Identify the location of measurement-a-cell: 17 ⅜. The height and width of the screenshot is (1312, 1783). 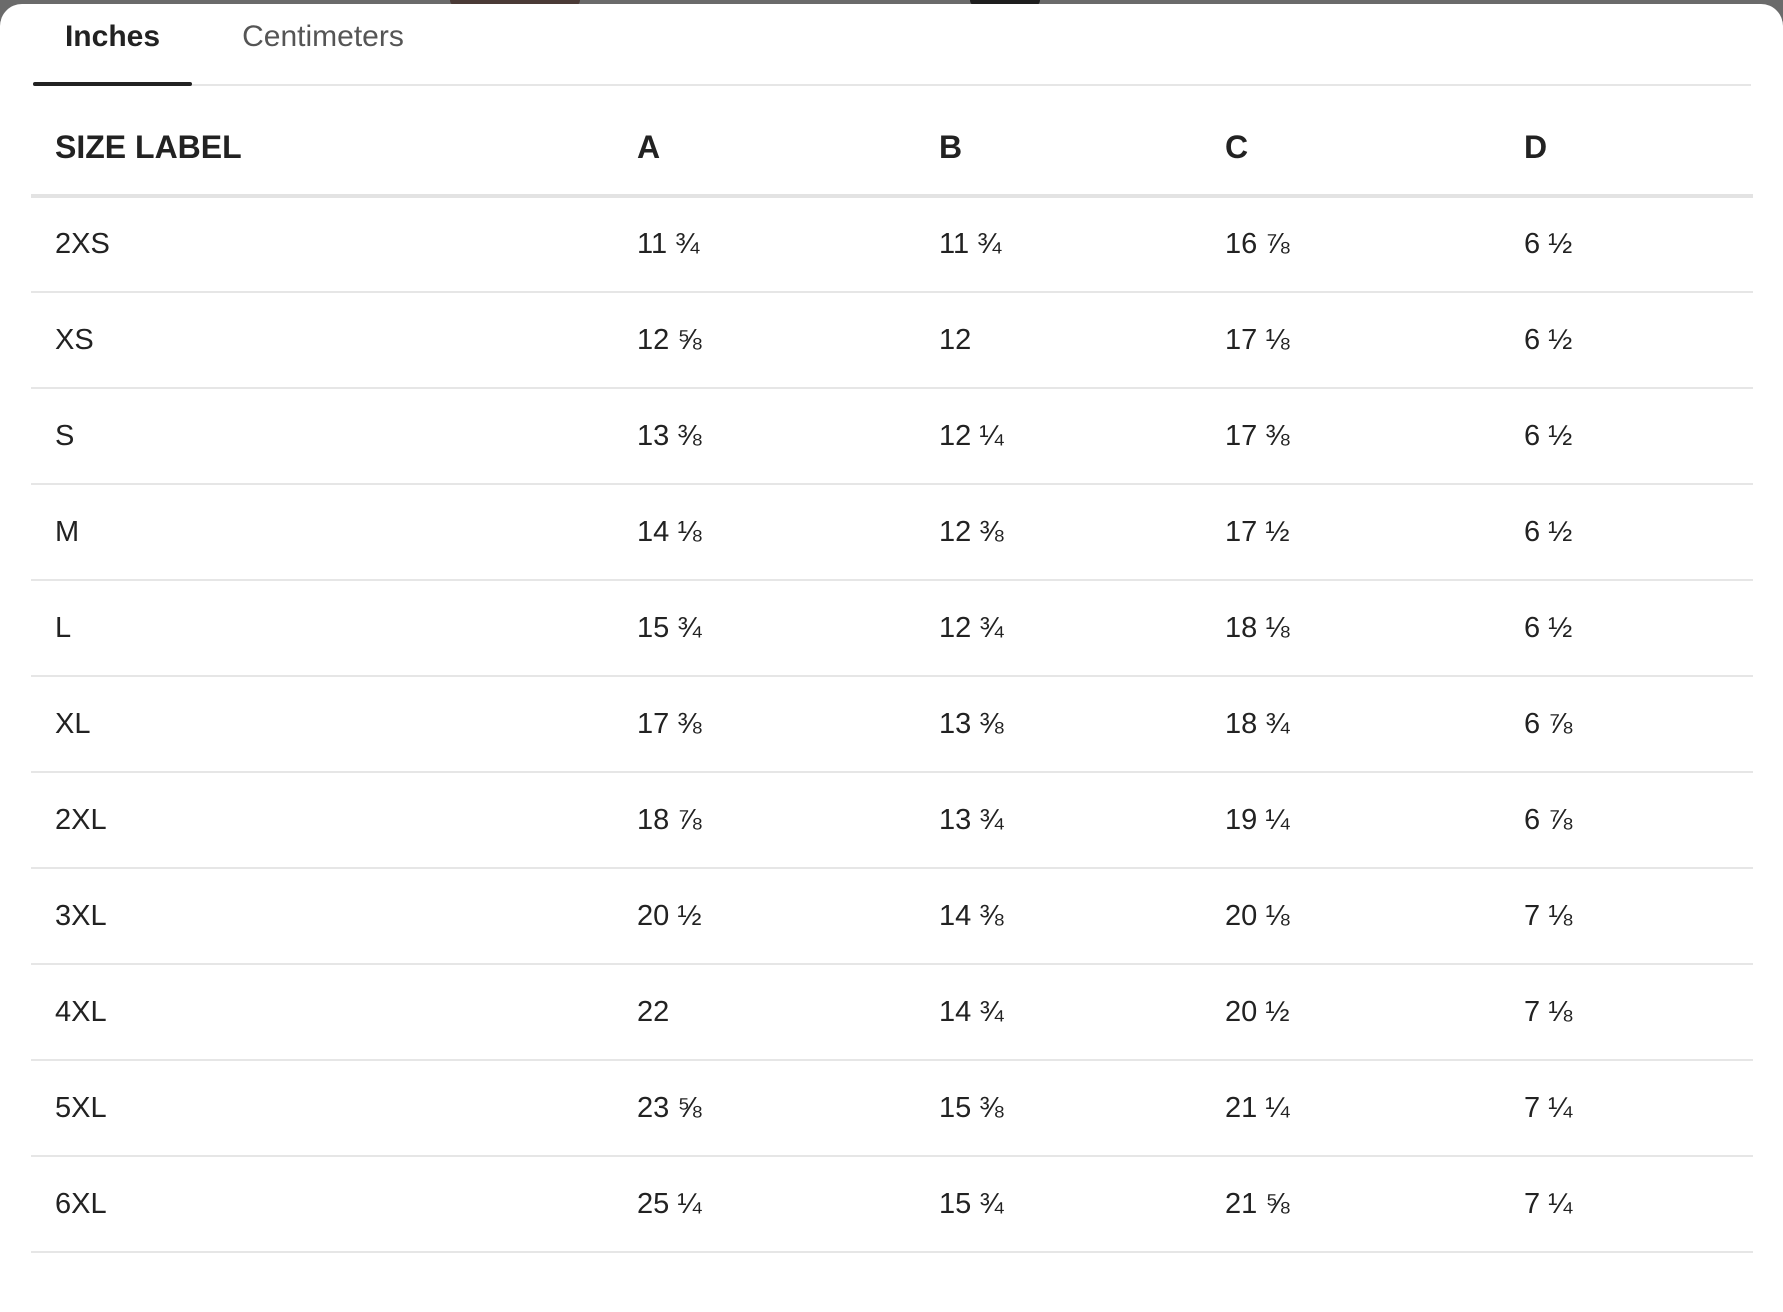
(764, 724).